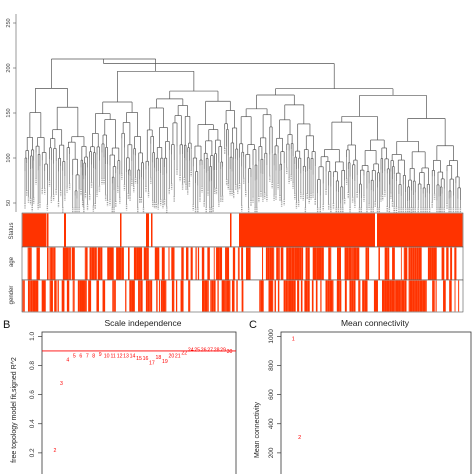 This screenshot has height=474, width=474. What do you see at coordinates (32, 335) in the screenshot?
I see `panel-b-tick-label: 1.0` at bounding box center [32, 335].